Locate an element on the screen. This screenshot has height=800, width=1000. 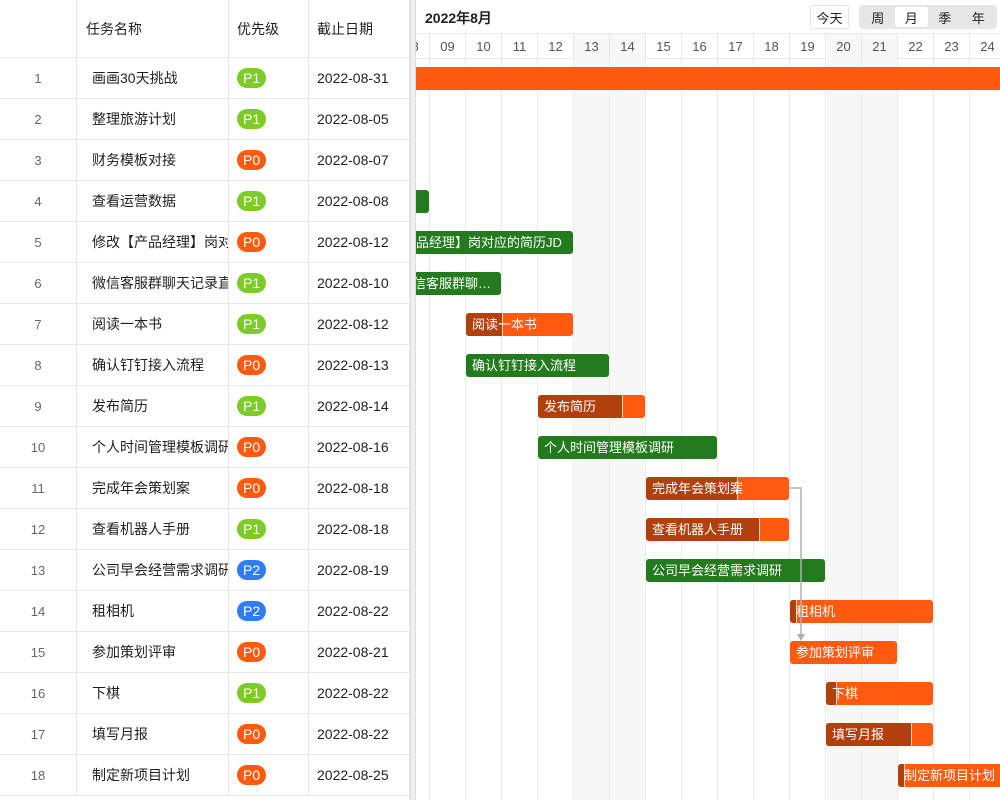
task-name: 画画30天挑战 is located at coordinates (153, 78).